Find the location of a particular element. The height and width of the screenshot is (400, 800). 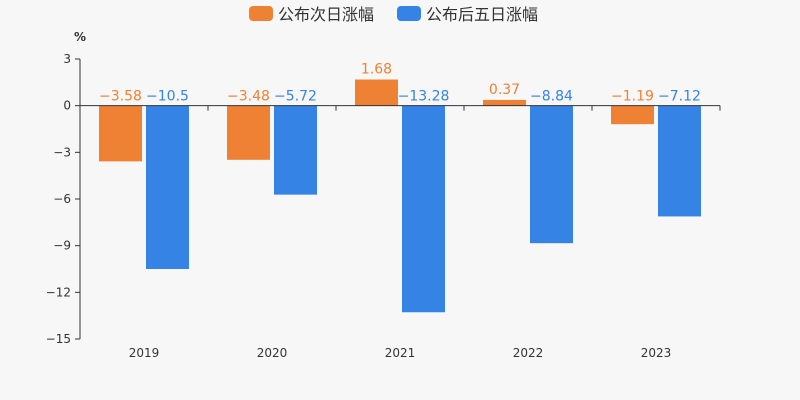

y-tick-label: 0 is located at coordinates (67, 106).